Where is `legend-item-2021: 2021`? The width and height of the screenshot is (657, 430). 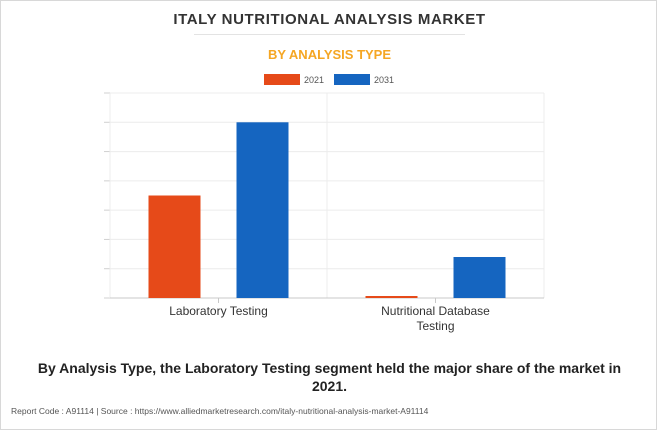
legend-item-2021: 2021 is located at coordinates (294, 79).